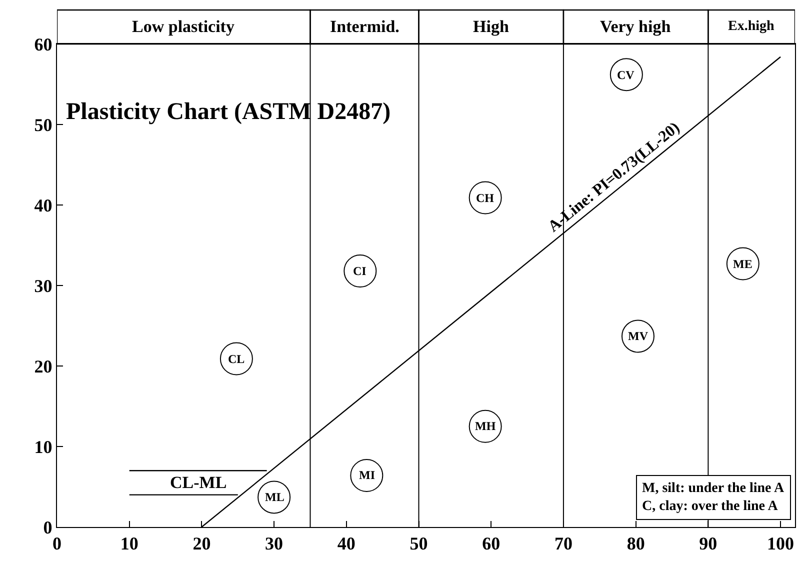  I want to click on x-tick-label: 40, so click(346, 544).